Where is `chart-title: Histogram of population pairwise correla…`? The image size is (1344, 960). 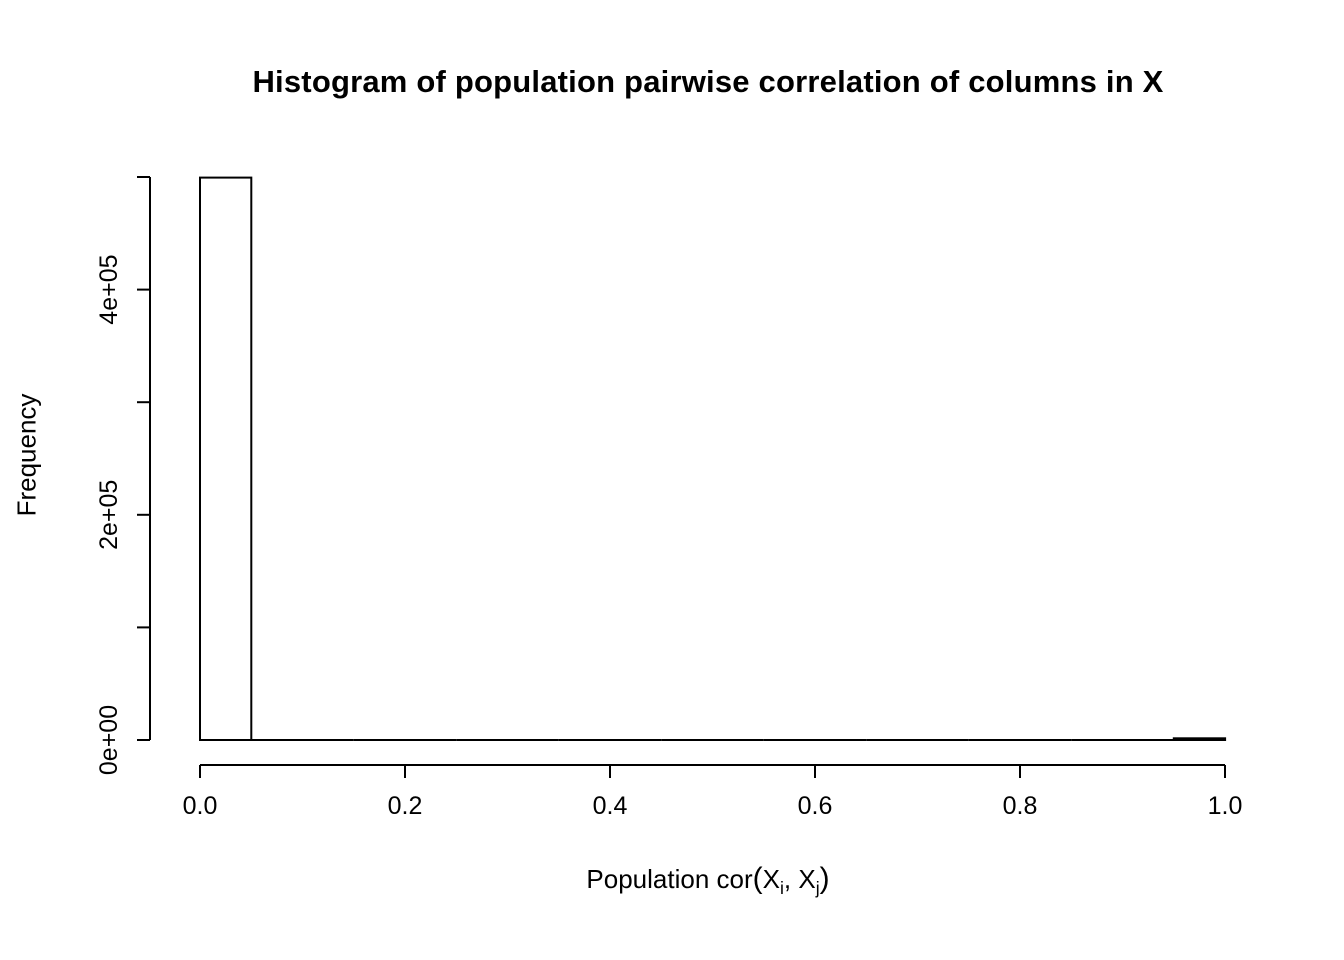 chart-title: Histogram of population pairwise correla… is located at coordinates (708, 81).